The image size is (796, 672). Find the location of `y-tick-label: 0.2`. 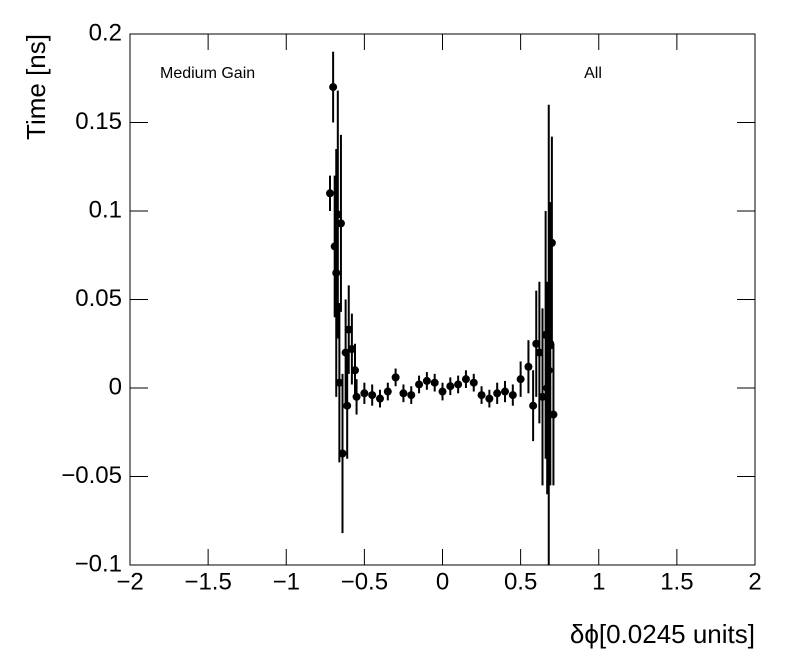

y-tick-label: 0.2 is located at coordinates (105, 32).